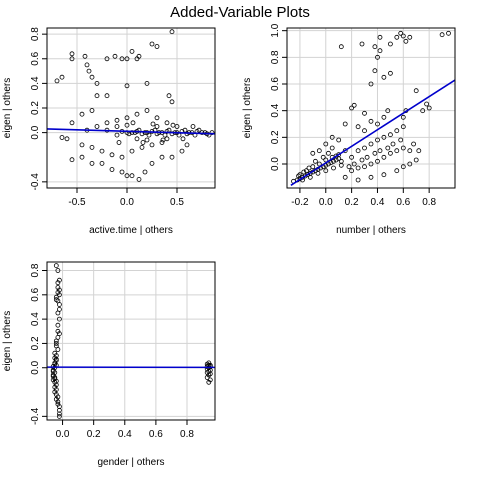  What do you see at coordinates (156, 434) in the screenshot?
I see `x-tick-label: 0.6` at bounding box center [156, 434].